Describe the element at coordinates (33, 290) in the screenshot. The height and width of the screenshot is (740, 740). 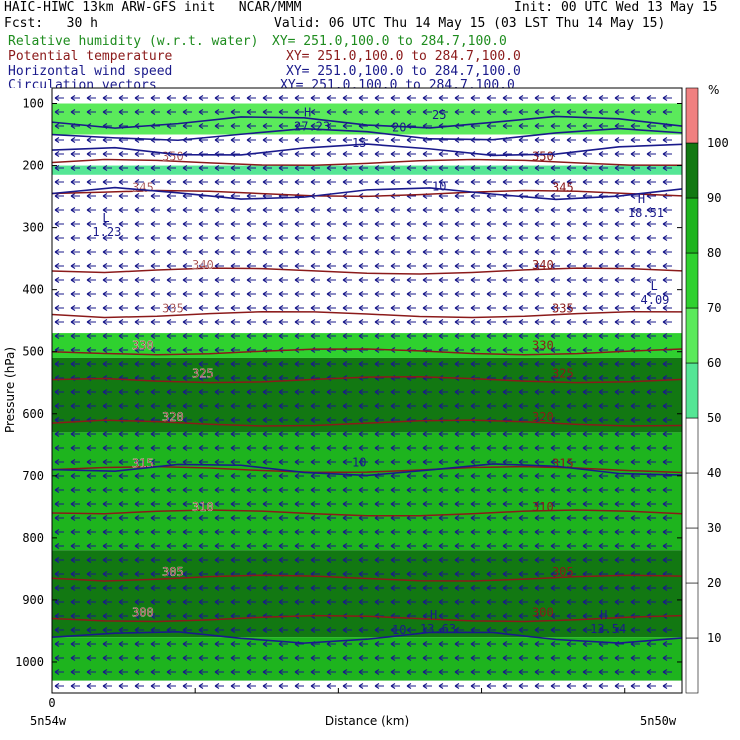
I see `y-tick-label-400: 400` at that location.